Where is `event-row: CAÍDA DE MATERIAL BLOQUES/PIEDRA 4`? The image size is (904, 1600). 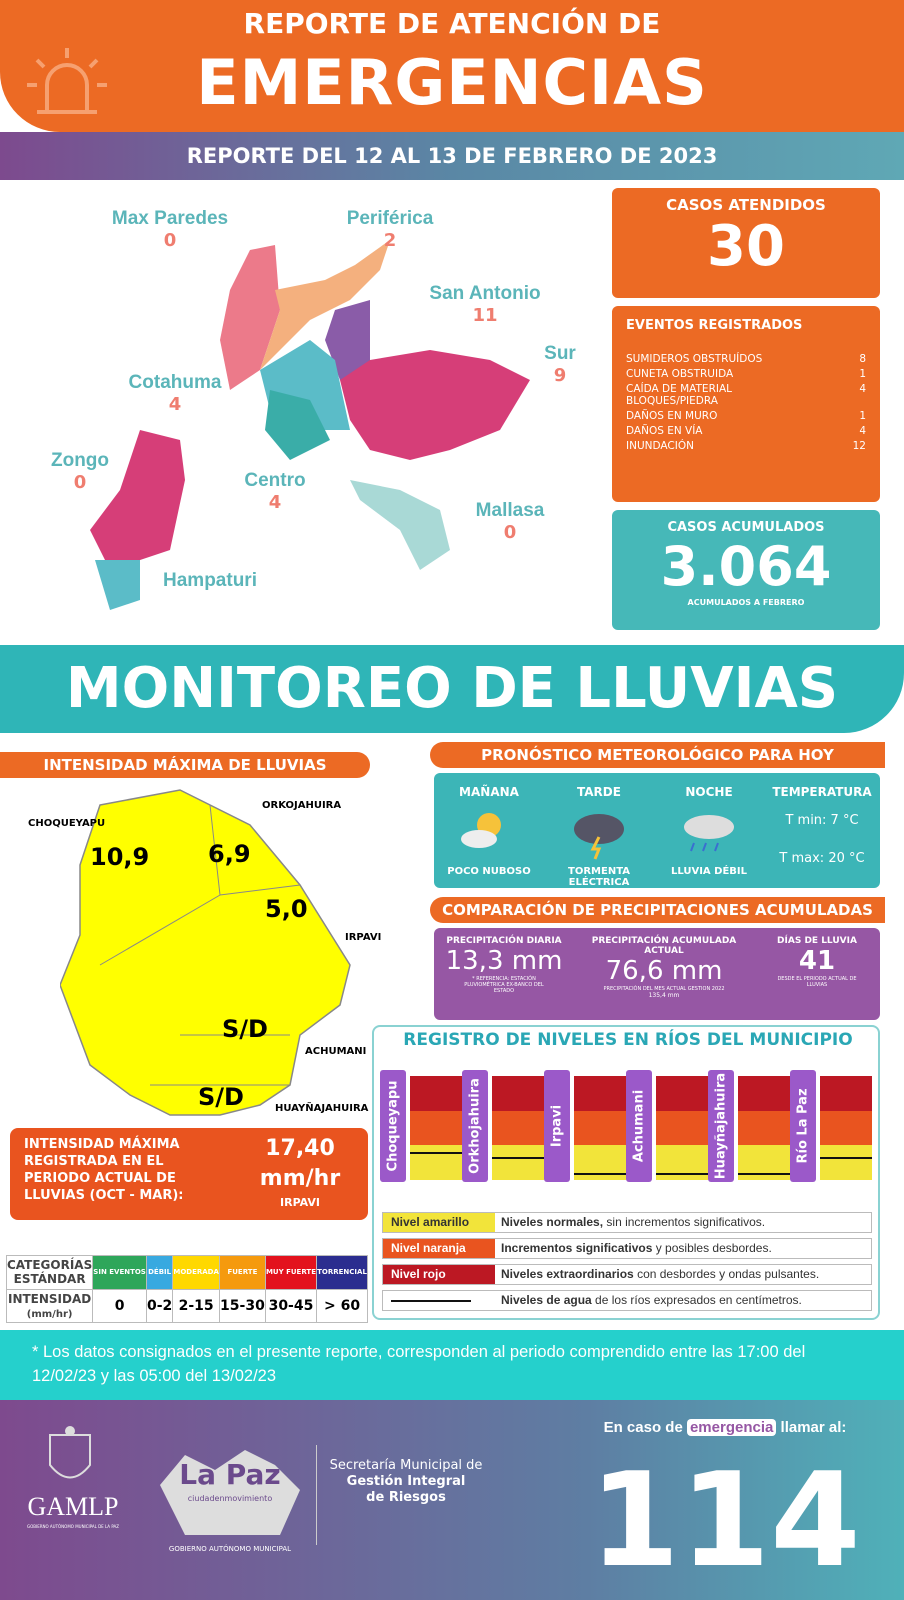
event-row: CAÍDA DE MATERIAL BLOQUES/PIEDRA 4 is located at coordinates (746, 395).